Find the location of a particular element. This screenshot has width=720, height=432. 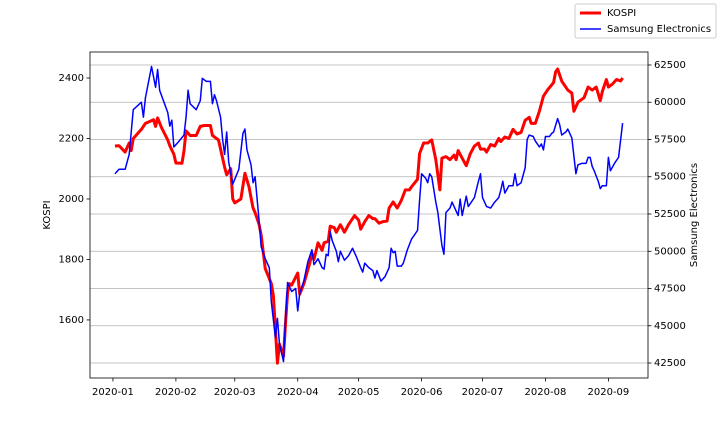

y-tick-label: 2000 is located at coordinates (71, 199).